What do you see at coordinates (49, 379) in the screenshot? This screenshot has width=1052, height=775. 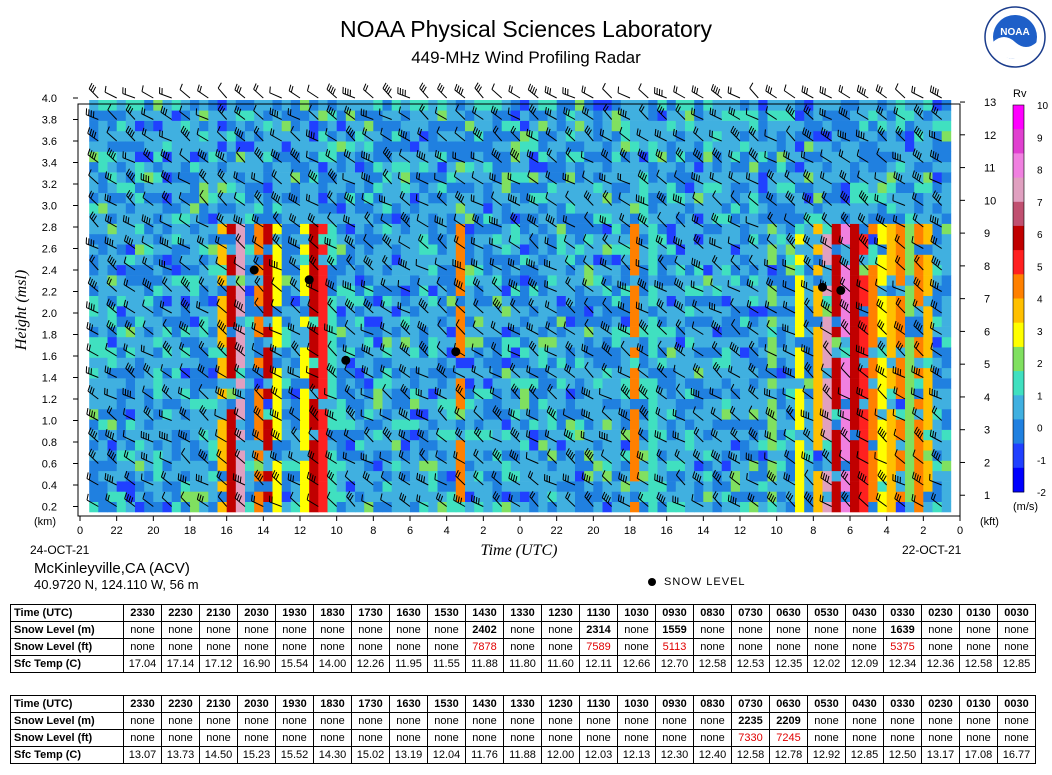 I see `y-left-tick-label: 1.4` at bounding box center [49, 379].